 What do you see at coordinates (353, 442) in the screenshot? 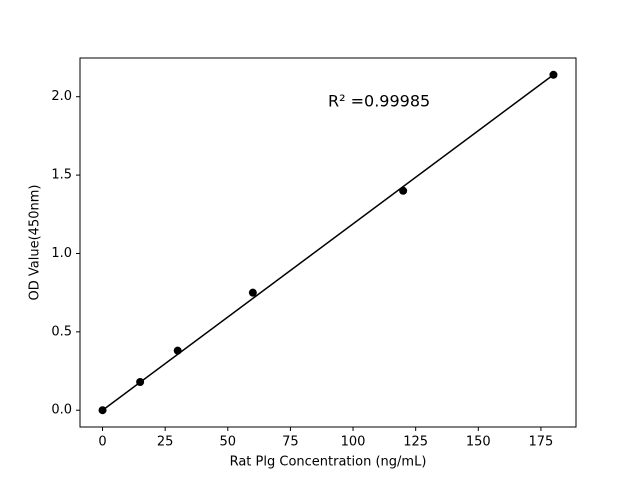
I see `x-tick-label: 100` at bounding box center [353, 442].